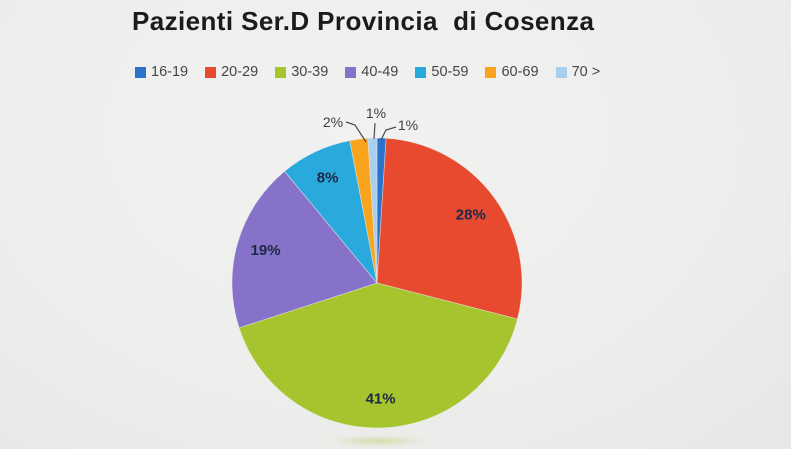  I want to click on pie-value-label-16-19: 1%, so click(408, 125).